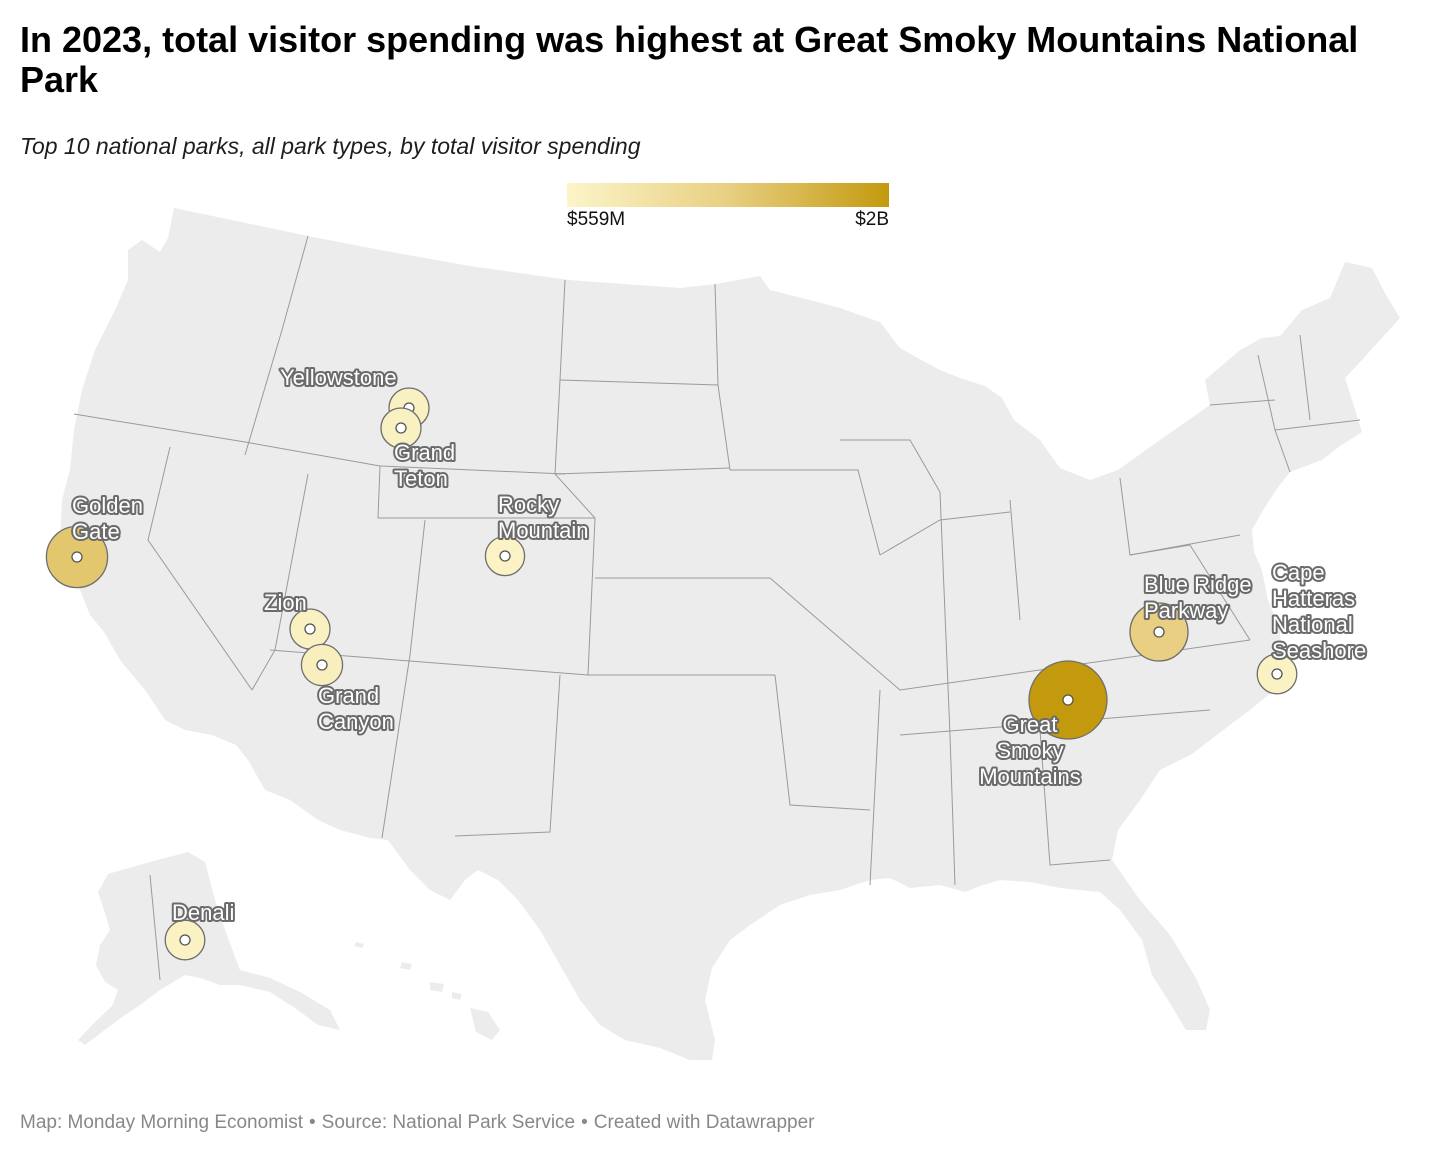 The image size is (1456, 1155). I want to click on park-label-line: Teton, so click(421, 478).